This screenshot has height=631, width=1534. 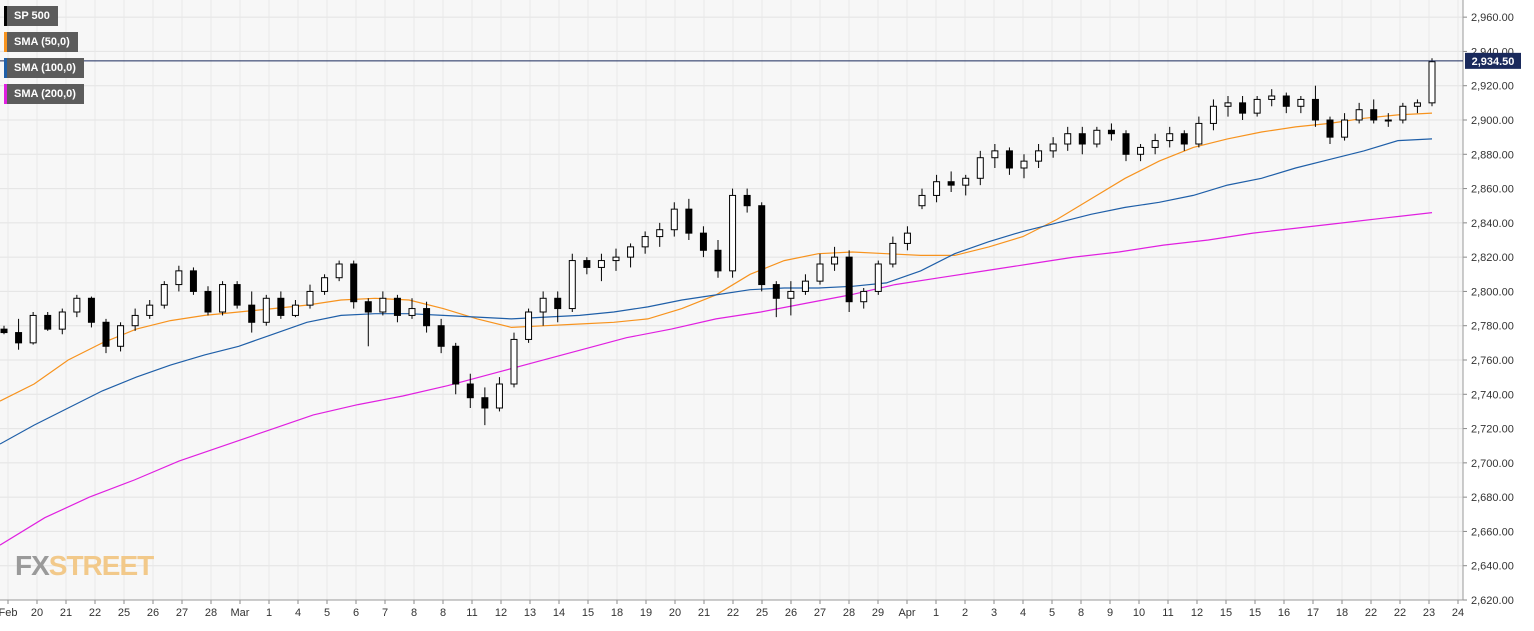 What do you see at coordinates (1492, 532) in the screenshot?
I see `y-tick-label: 2,660.00` at bounding box center [1492, 532].